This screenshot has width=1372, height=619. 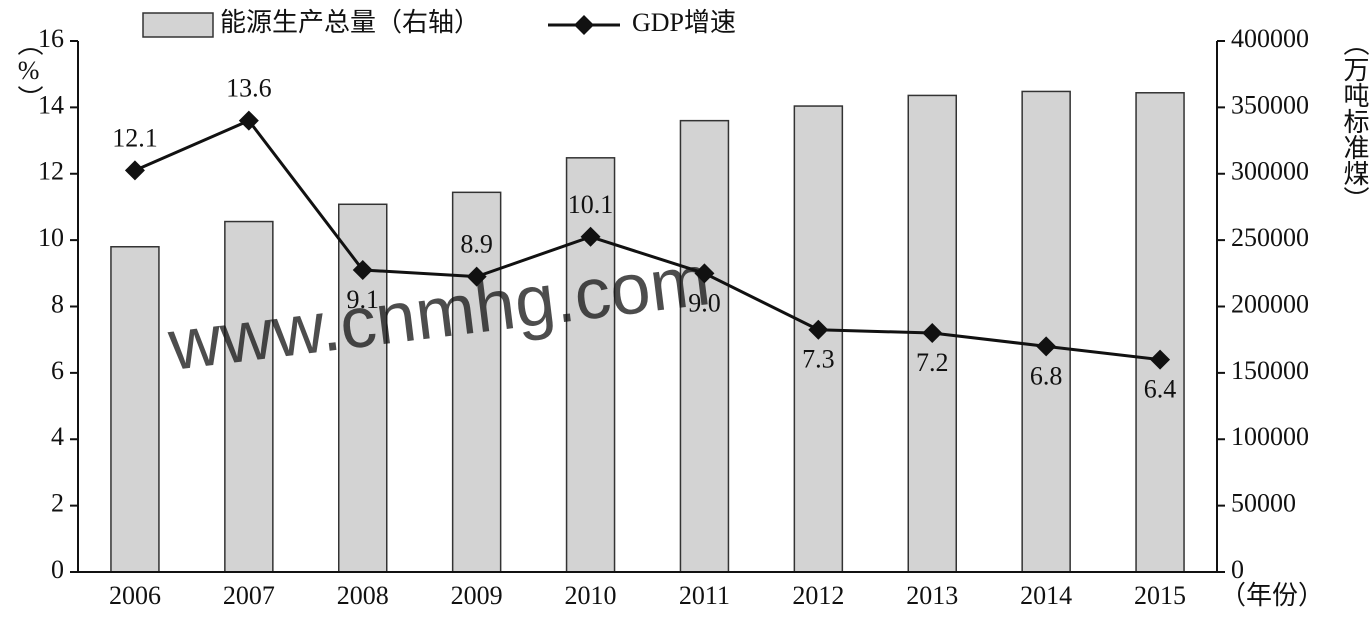 I want to click on y2-tick-label: 300000, so click(x=1270, y=171).